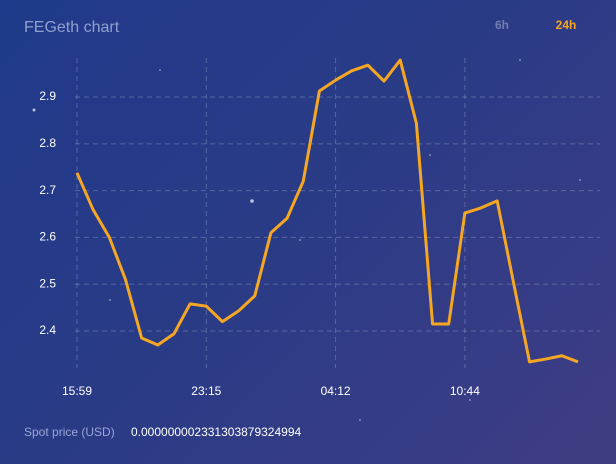 This screenshot has width=616, height=464. I want to click on x-tick-label: 04:12, so click(336, 391).